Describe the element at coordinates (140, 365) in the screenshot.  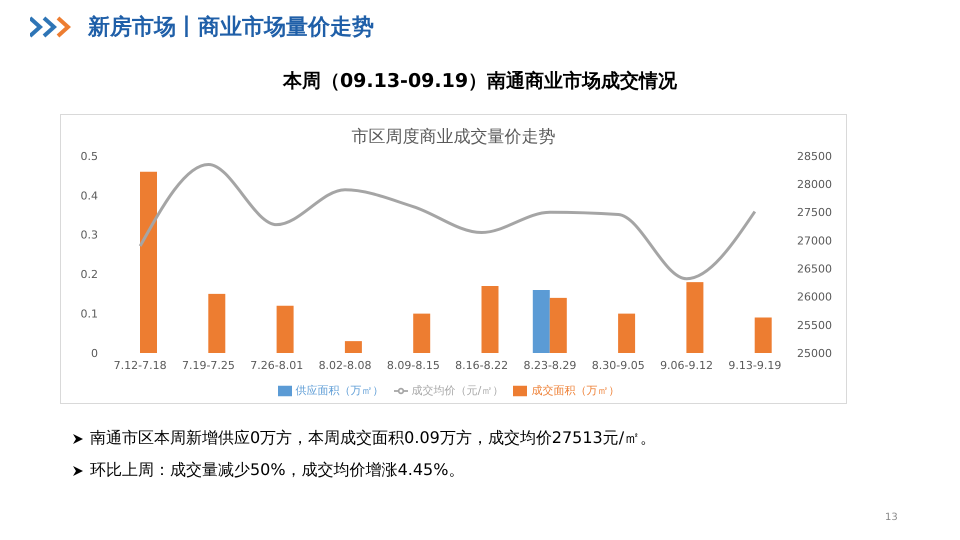
I see `x-tick-label: 7.12-7.18` at that location.